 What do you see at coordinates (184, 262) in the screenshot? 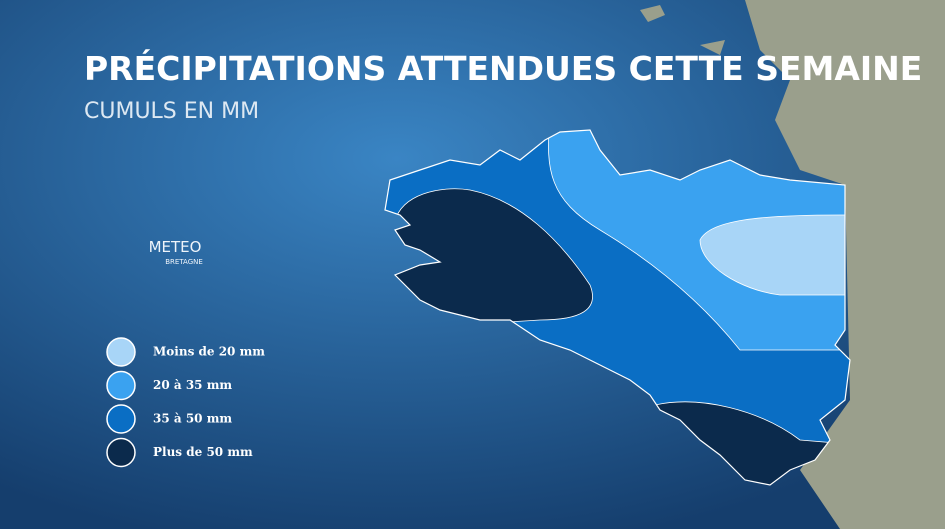
I see `logo-subtext: BRETAGNE` at bounding box center [184, 262].